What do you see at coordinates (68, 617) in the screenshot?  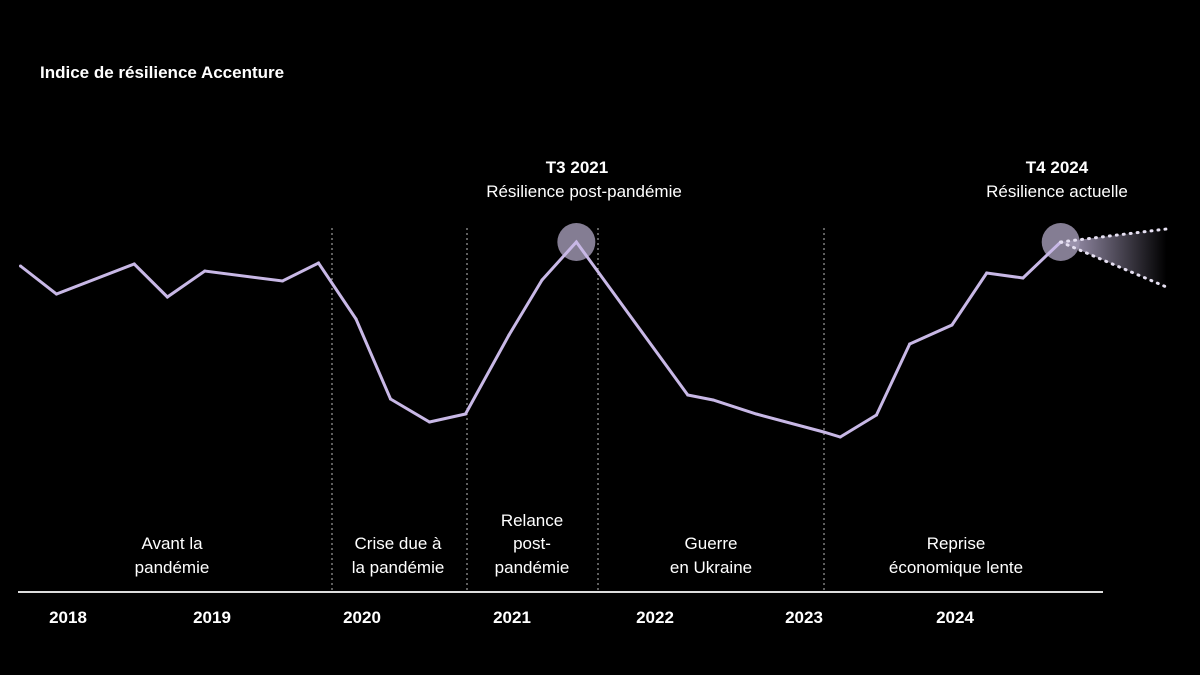 I see `x-tick-label: 2018` at bounding box center [68, 617].